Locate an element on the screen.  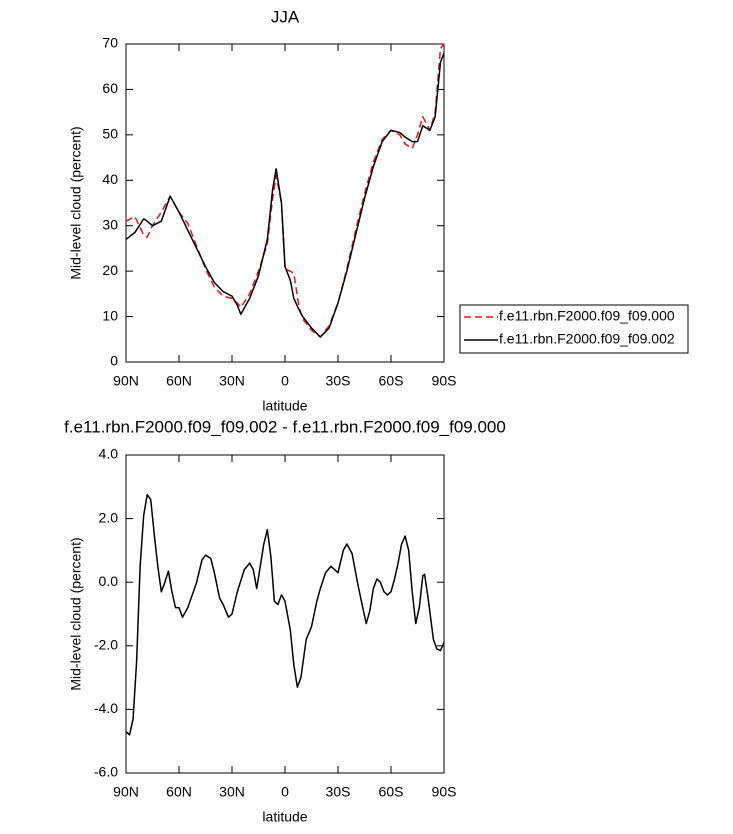
data-line is located at coordinates (285, 615).